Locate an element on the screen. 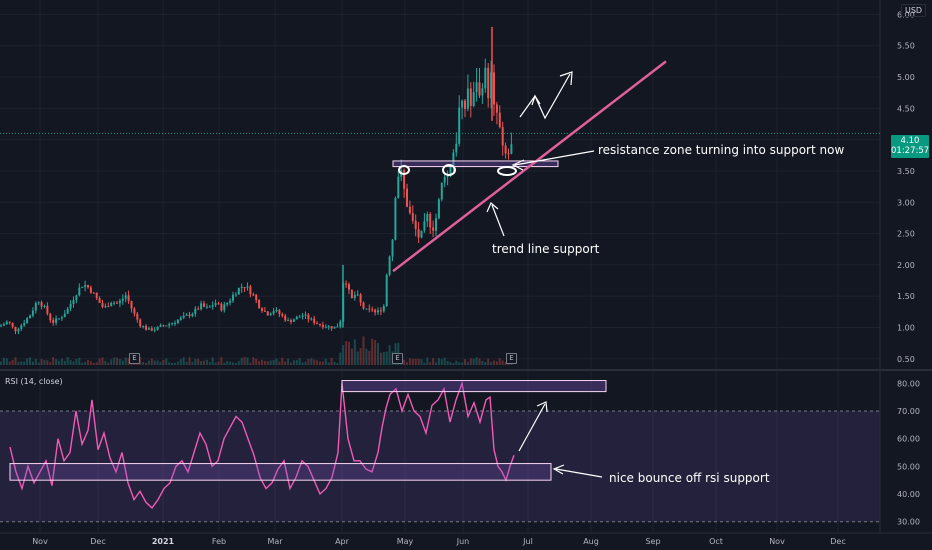 The height and width of the screenshot is (550, 932). rsi-top-box is located at coordinates (474, 386).